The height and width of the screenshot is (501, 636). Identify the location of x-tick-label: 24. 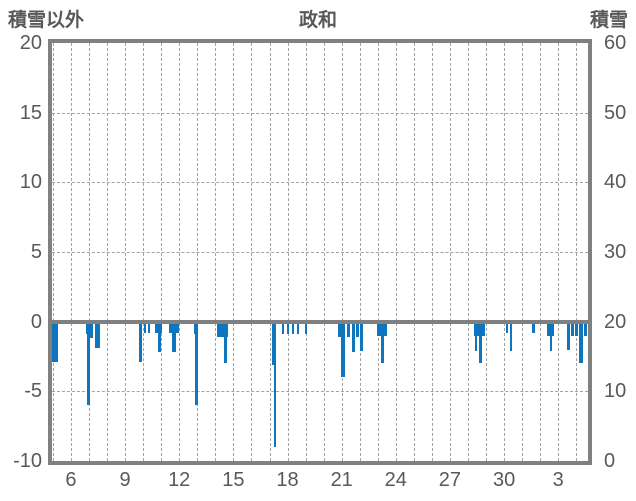
(395, 480).